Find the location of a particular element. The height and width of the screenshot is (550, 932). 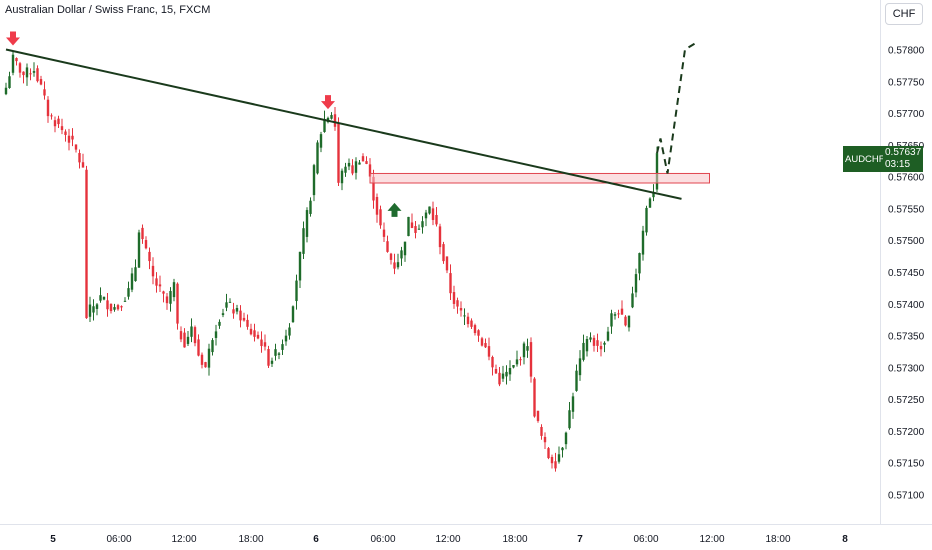

time-tick-label: 5 is located at coordinates (53, 539).